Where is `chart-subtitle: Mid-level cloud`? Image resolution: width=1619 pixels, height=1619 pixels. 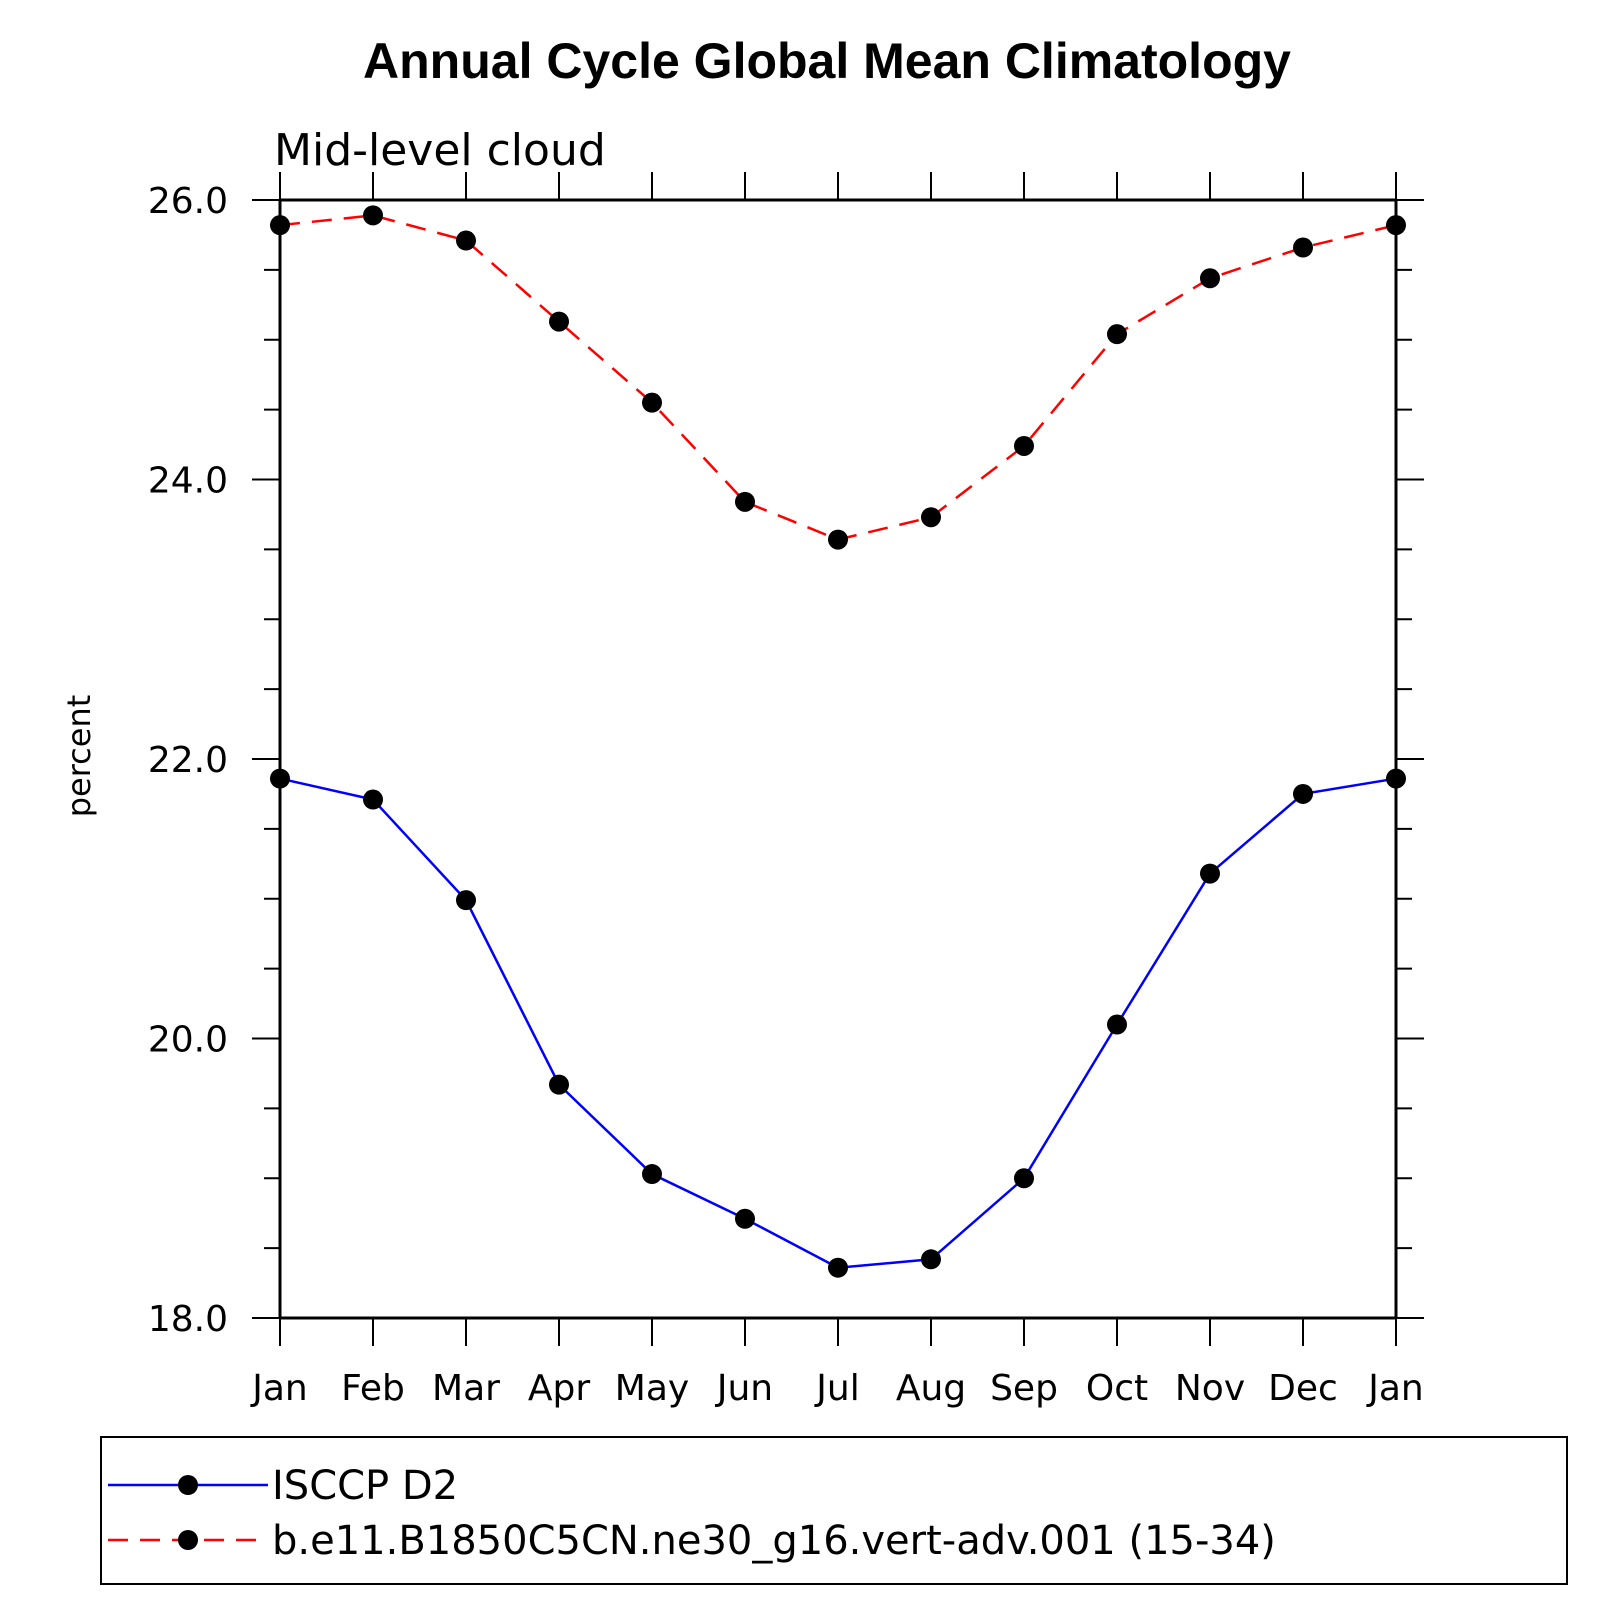
chart-subtitle: Mid-level cloud is located at coordinates (440, 150).